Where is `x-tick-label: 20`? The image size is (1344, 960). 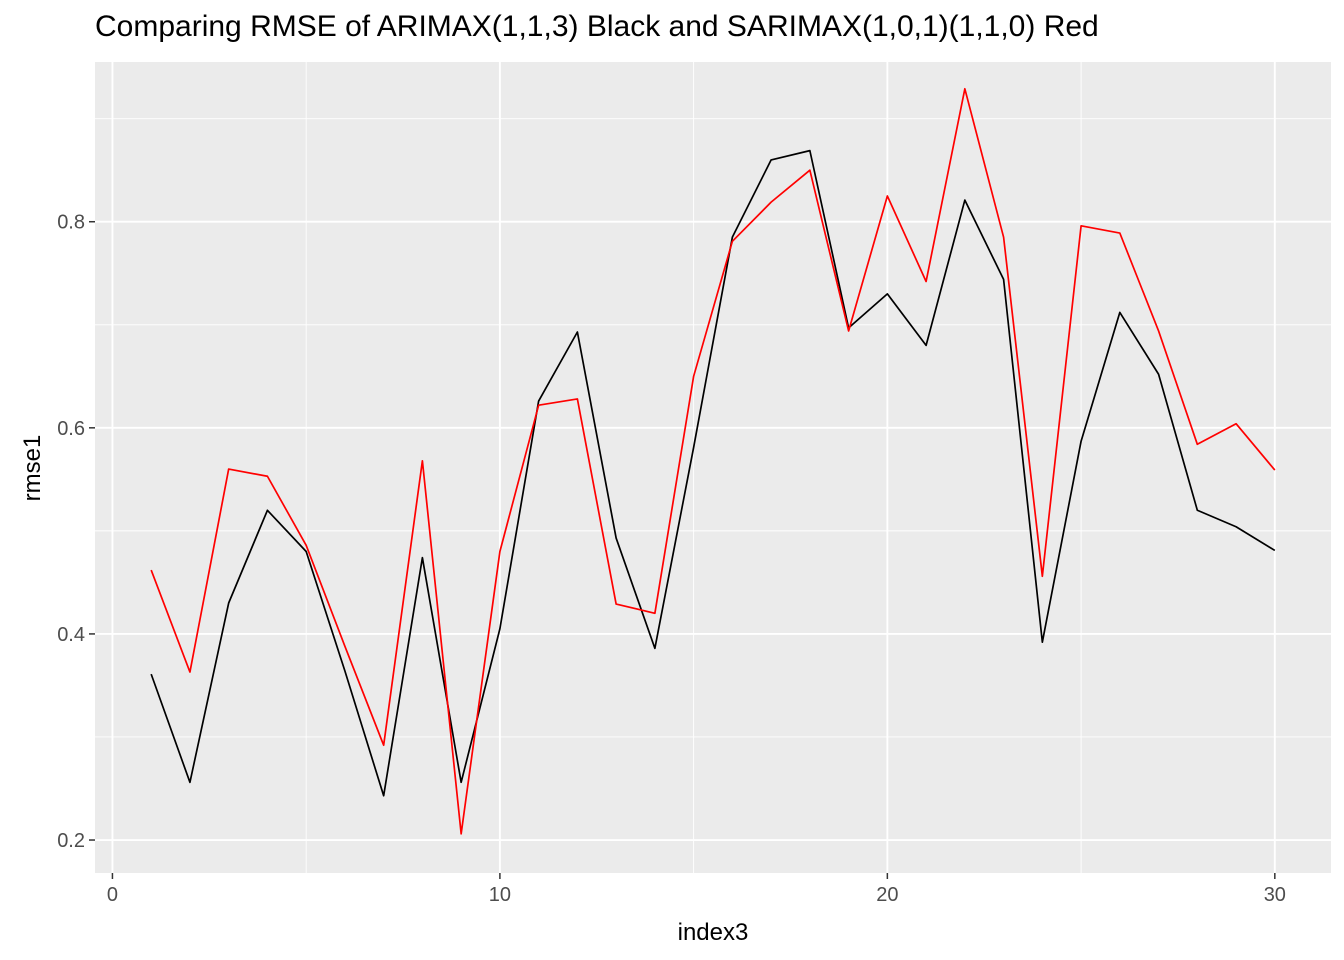
x-tick-label: 20 is located at coordinates (887, 895).